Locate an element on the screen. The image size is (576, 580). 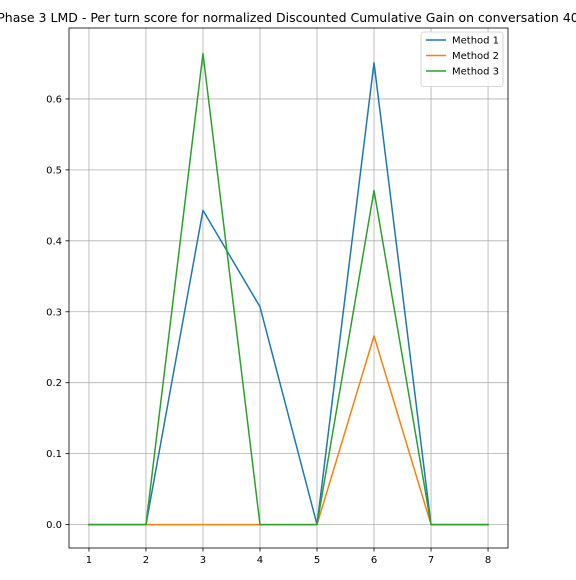
y-tick-label: 0.0 is located at coordinates (54, 525).